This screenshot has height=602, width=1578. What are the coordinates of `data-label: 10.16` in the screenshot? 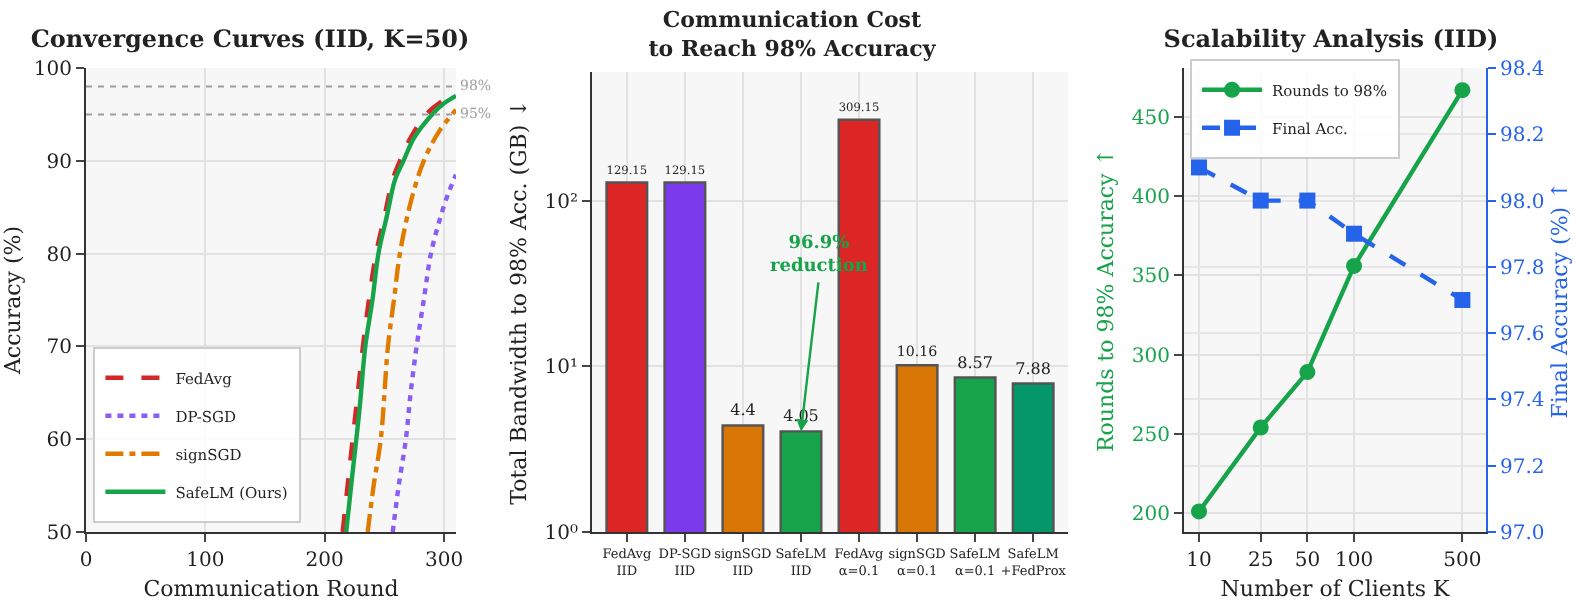 It's located at (917, 350).